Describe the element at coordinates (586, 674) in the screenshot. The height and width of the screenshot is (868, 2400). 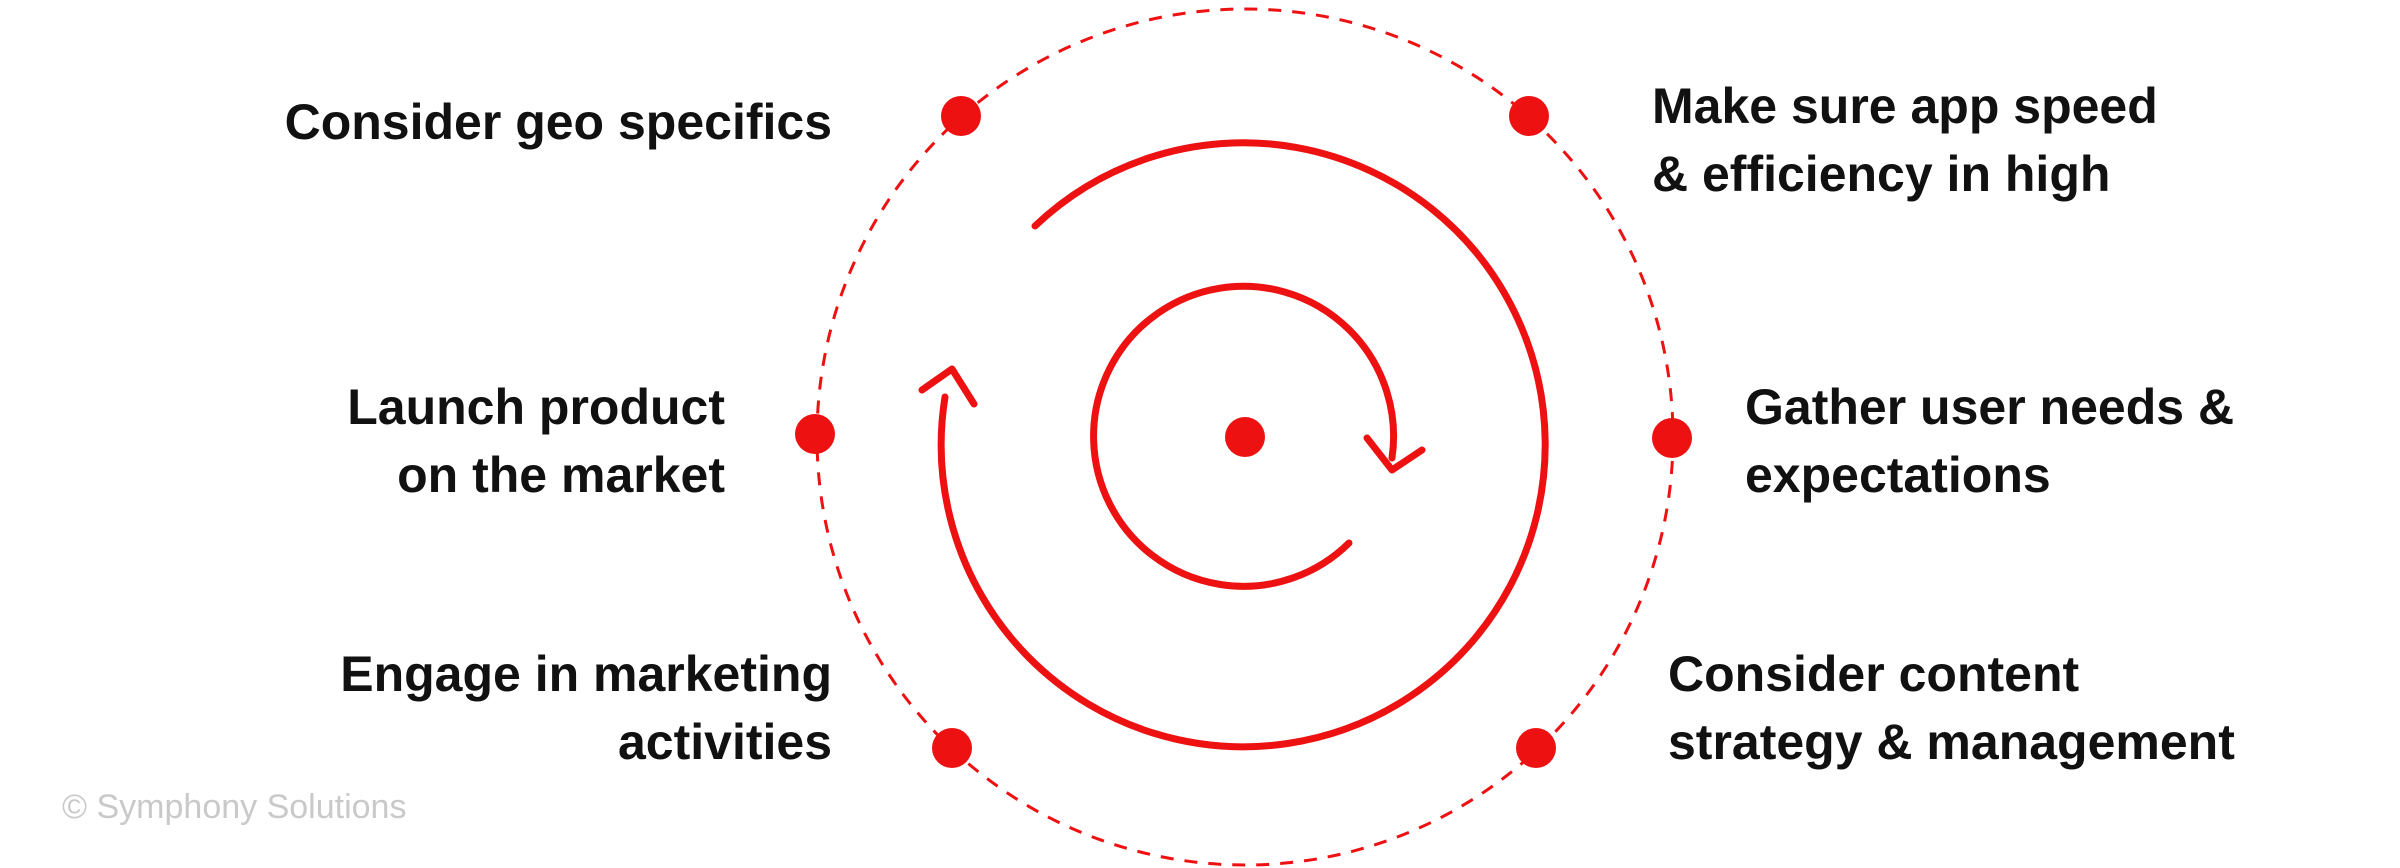
I see `step-label-line: Engage in marketing` at that location.